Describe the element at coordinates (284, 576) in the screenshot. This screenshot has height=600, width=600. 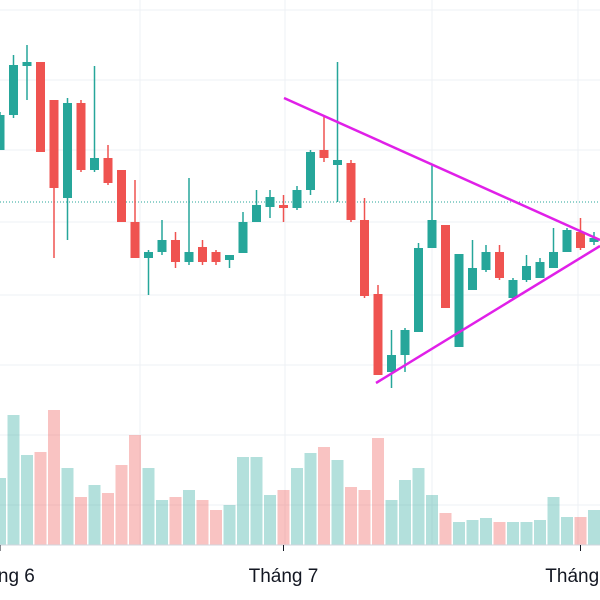
I see `x-tick-label: Tháng 7` at that location.